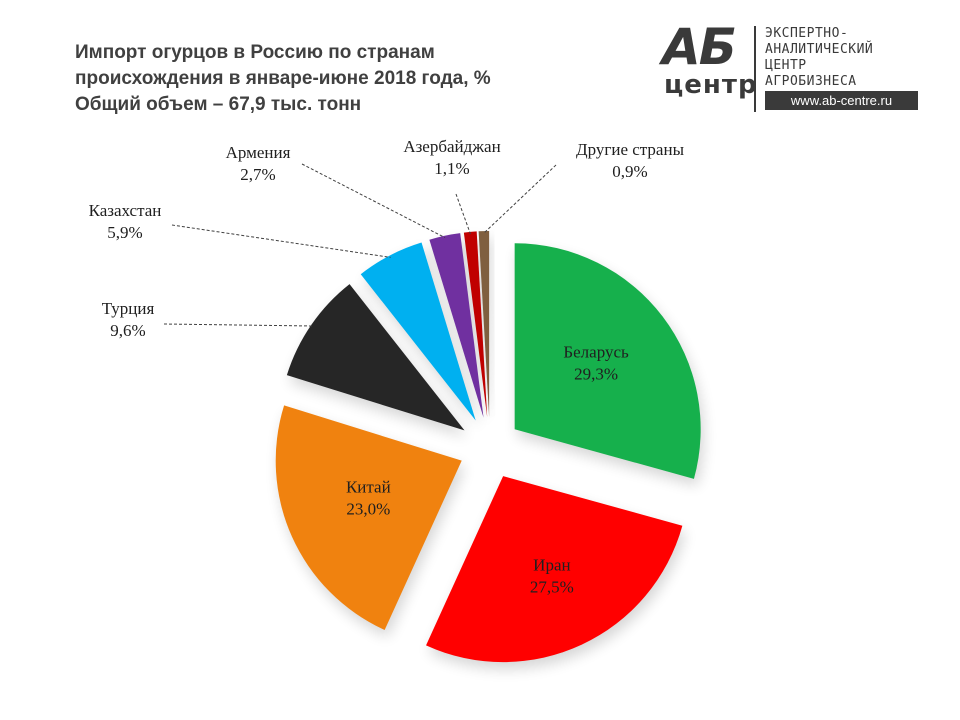  What do you see at coordinates (258, 152) in the screenshot?
I see `slice-6-label: Армения` at bounding box center [258, 152].